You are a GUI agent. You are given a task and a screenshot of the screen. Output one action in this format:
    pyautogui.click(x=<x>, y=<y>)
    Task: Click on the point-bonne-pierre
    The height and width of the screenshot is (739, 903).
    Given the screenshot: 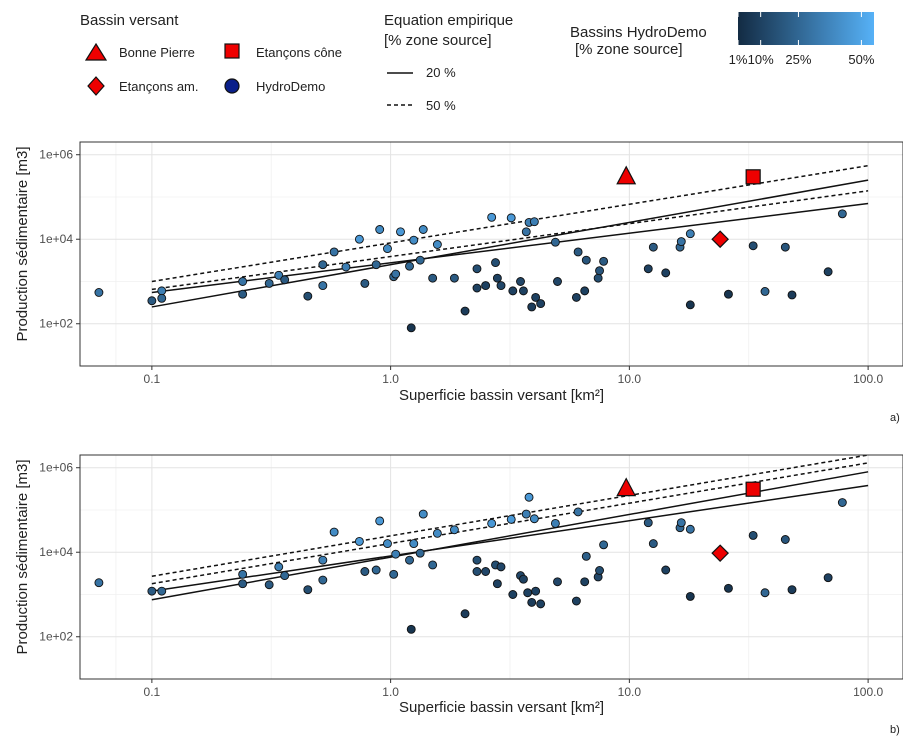 What is the action you would take?
    pyautogui.click(x=626, y=487)
    